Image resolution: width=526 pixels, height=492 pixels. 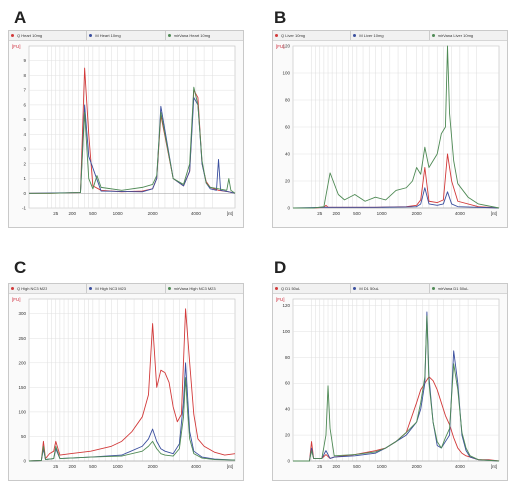 I want to click on legend-item-m: M Liver 10mg, so click(x=390, y=35).